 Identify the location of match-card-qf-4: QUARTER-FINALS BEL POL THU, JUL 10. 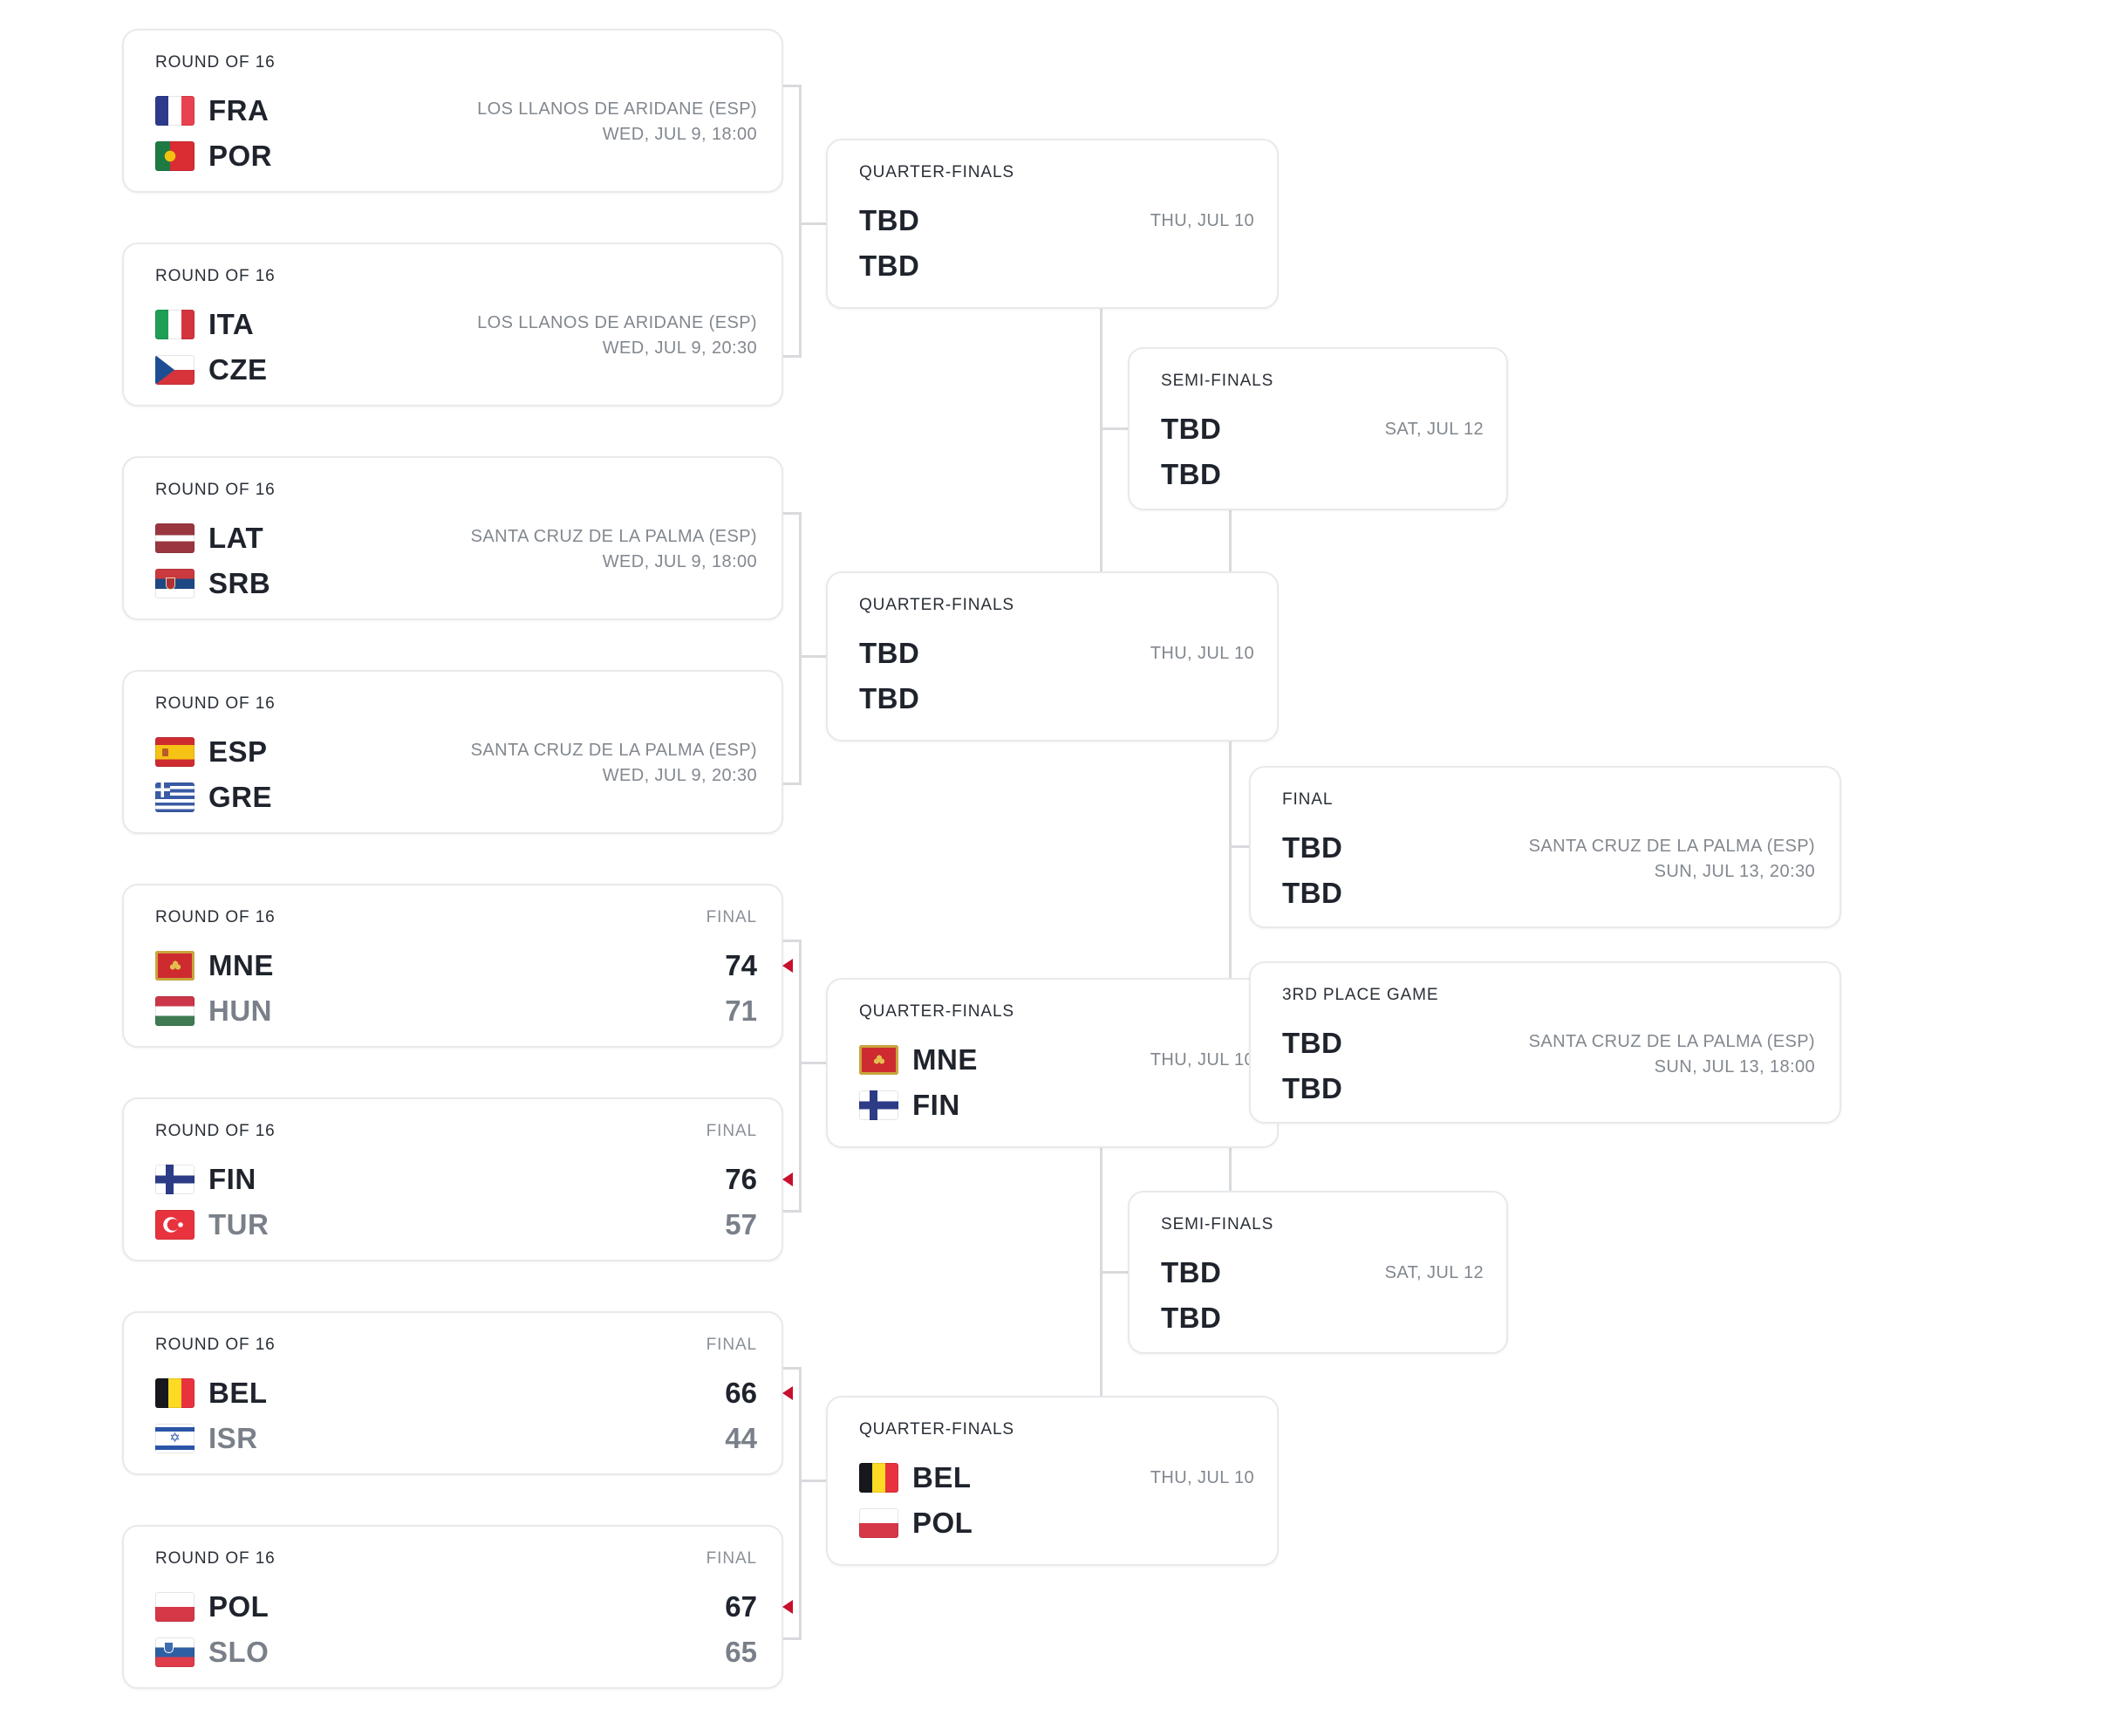
(1053, 1481).